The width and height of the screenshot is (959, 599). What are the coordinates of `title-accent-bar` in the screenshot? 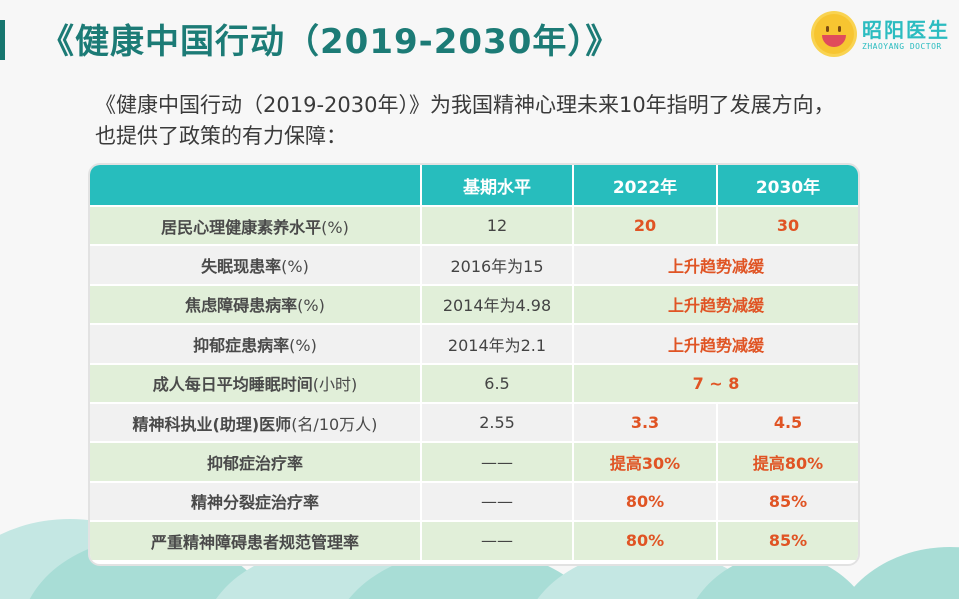 It's located at (2, 40).